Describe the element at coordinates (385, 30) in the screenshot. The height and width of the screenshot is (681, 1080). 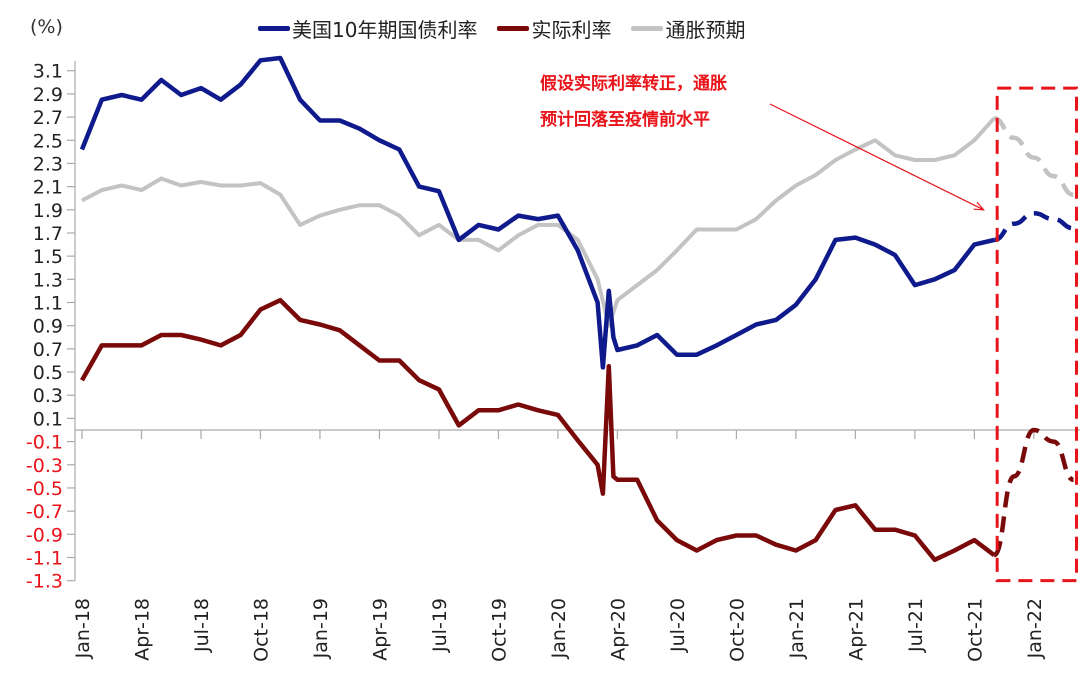
I see `legend-label-us10y: 美国10年期国债利率` at that location.